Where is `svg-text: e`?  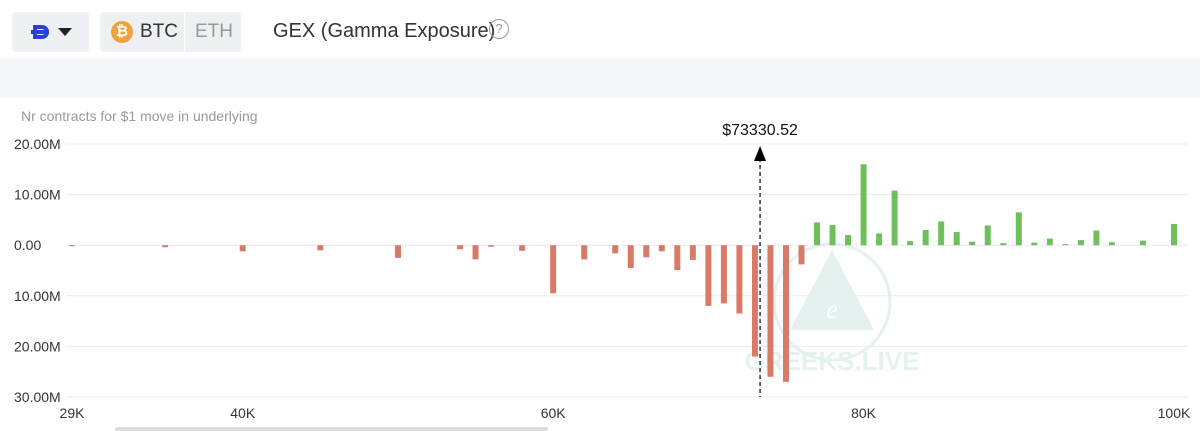 svg-text: e is located at coordinates (832, 309).